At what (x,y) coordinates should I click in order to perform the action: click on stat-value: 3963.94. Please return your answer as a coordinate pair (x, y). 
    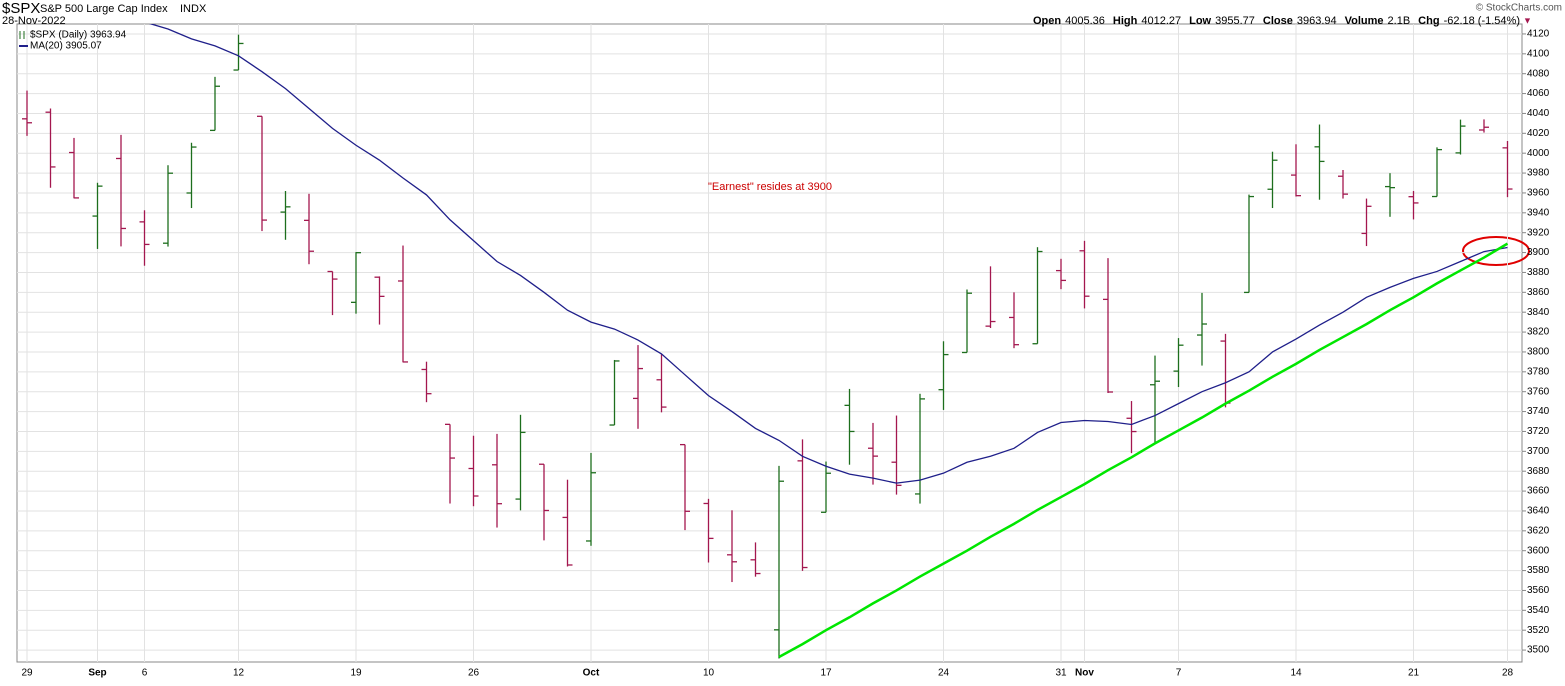
    Looking at the image, I should click on (1317, 21).